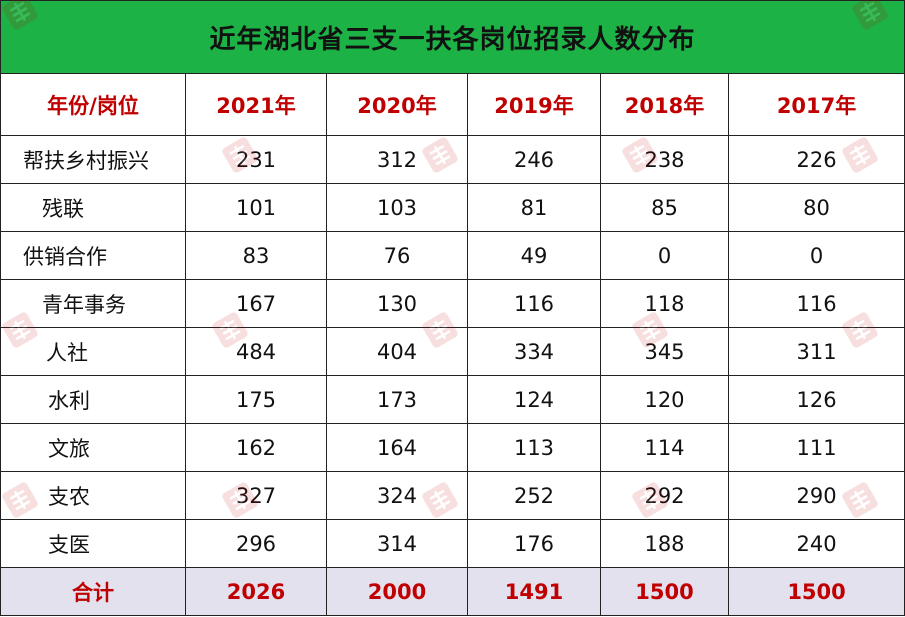  Describe the element at coordinates (93, 495) in the screenshot. I see `row-label: 支农` at that location.